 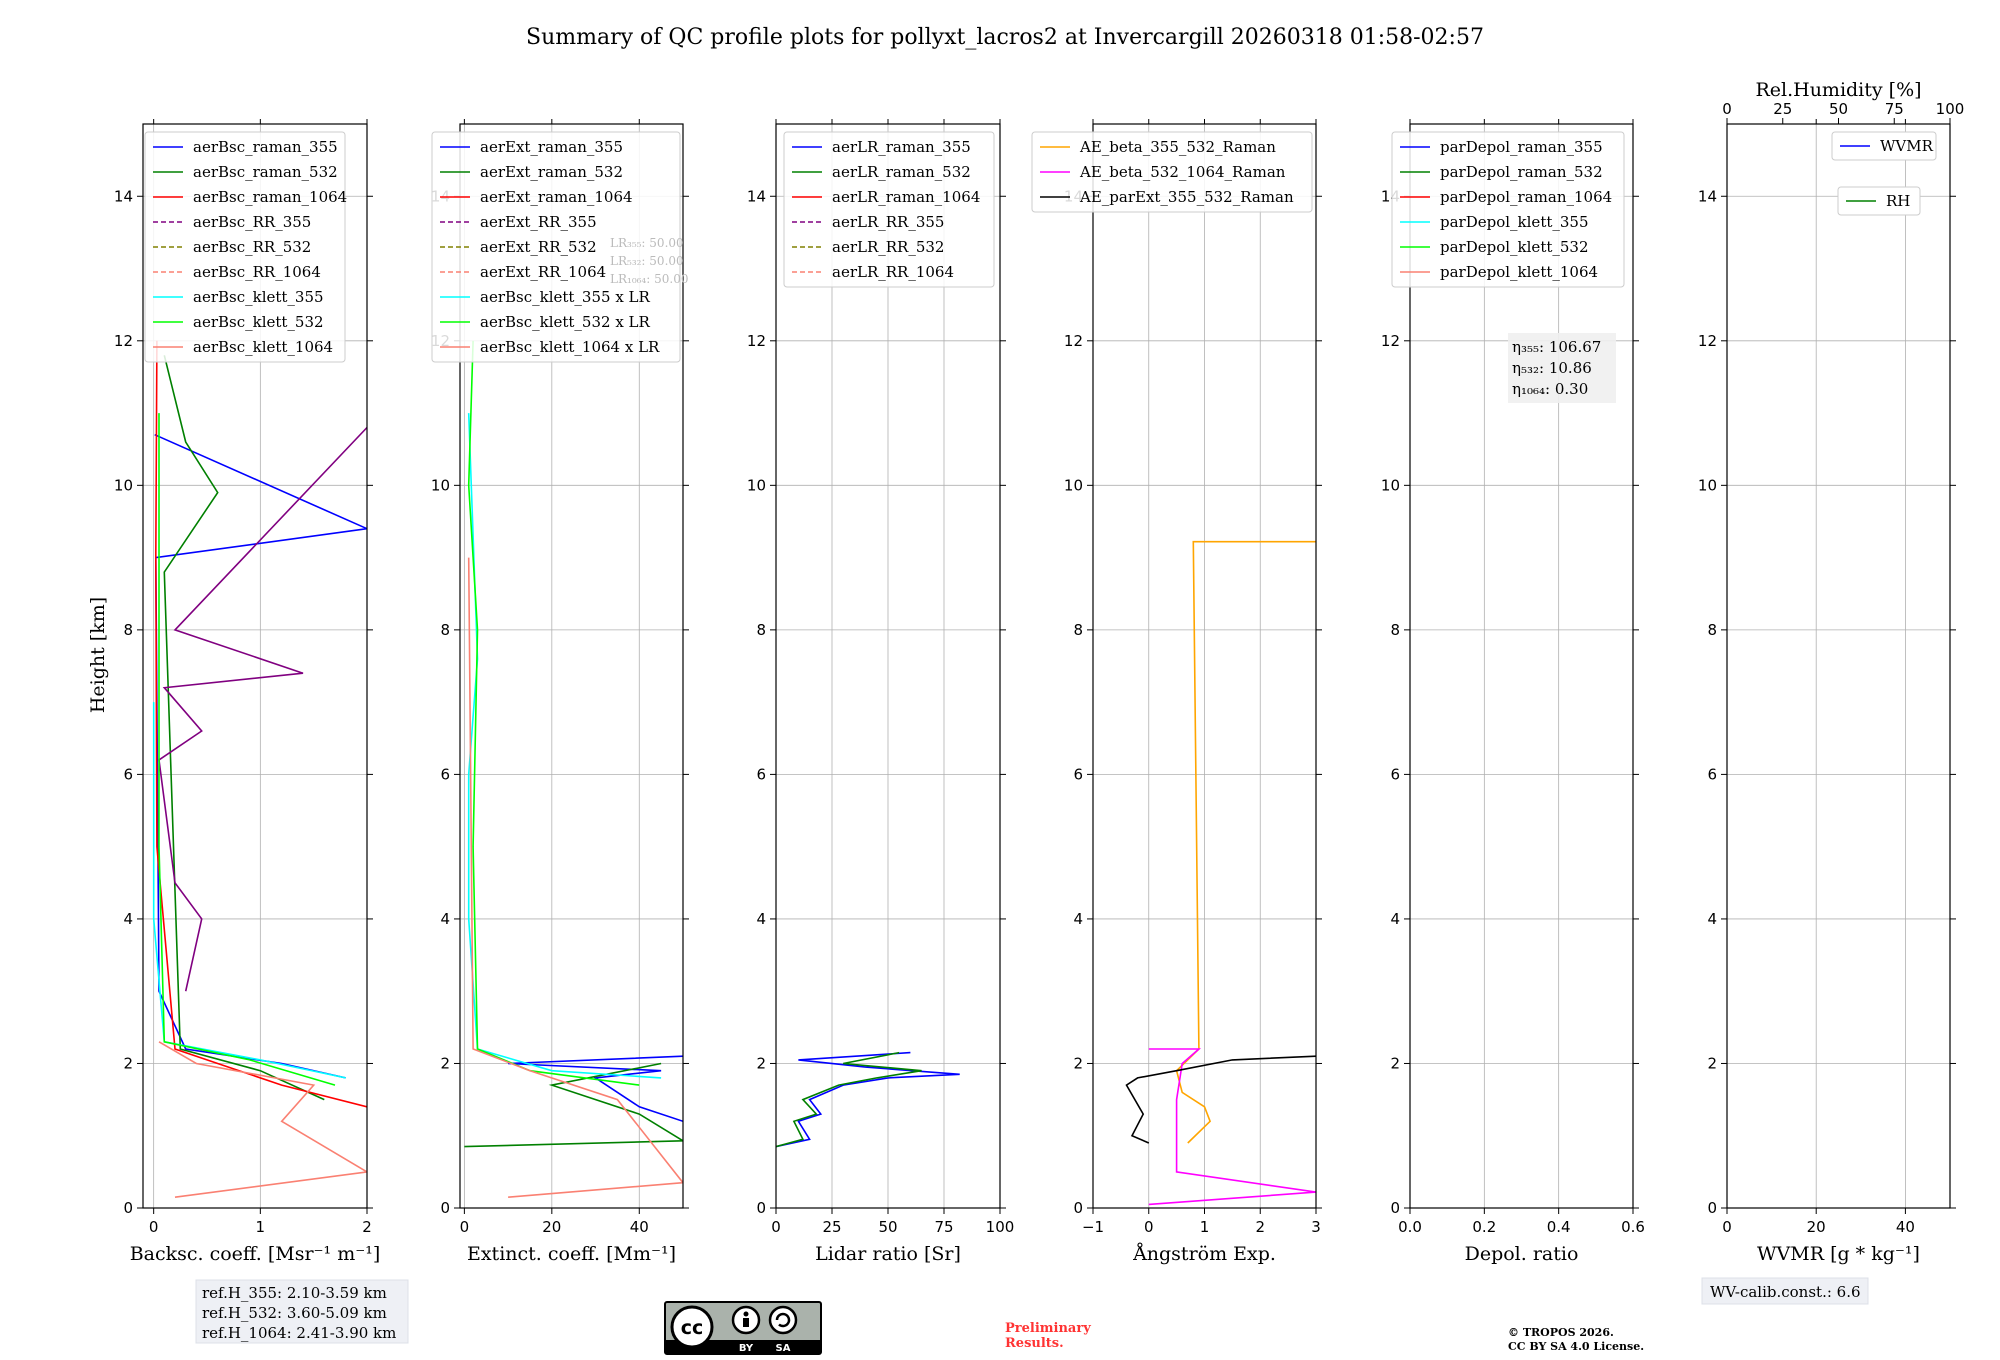 I want to click on legend-label: aerExt_raman_532, so click(x=551, y=172).